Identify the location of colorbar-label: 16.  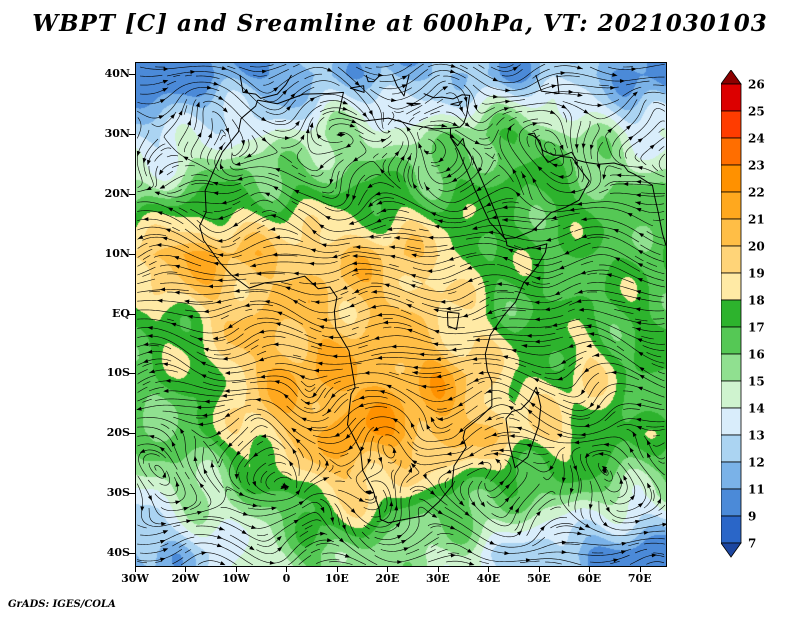
(756, 355).